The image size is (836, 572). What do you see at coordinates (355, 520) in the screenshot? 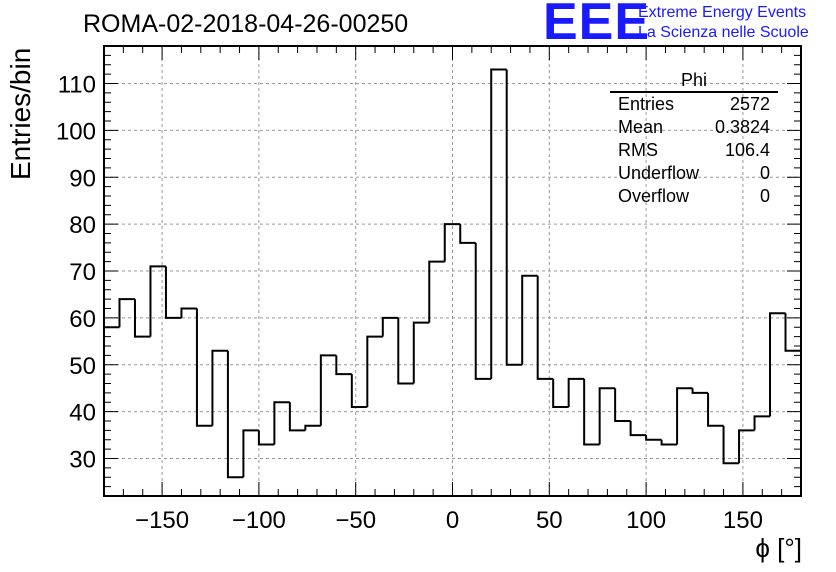
I see `x-tick-label: −50` at bounding box center [355, 520].